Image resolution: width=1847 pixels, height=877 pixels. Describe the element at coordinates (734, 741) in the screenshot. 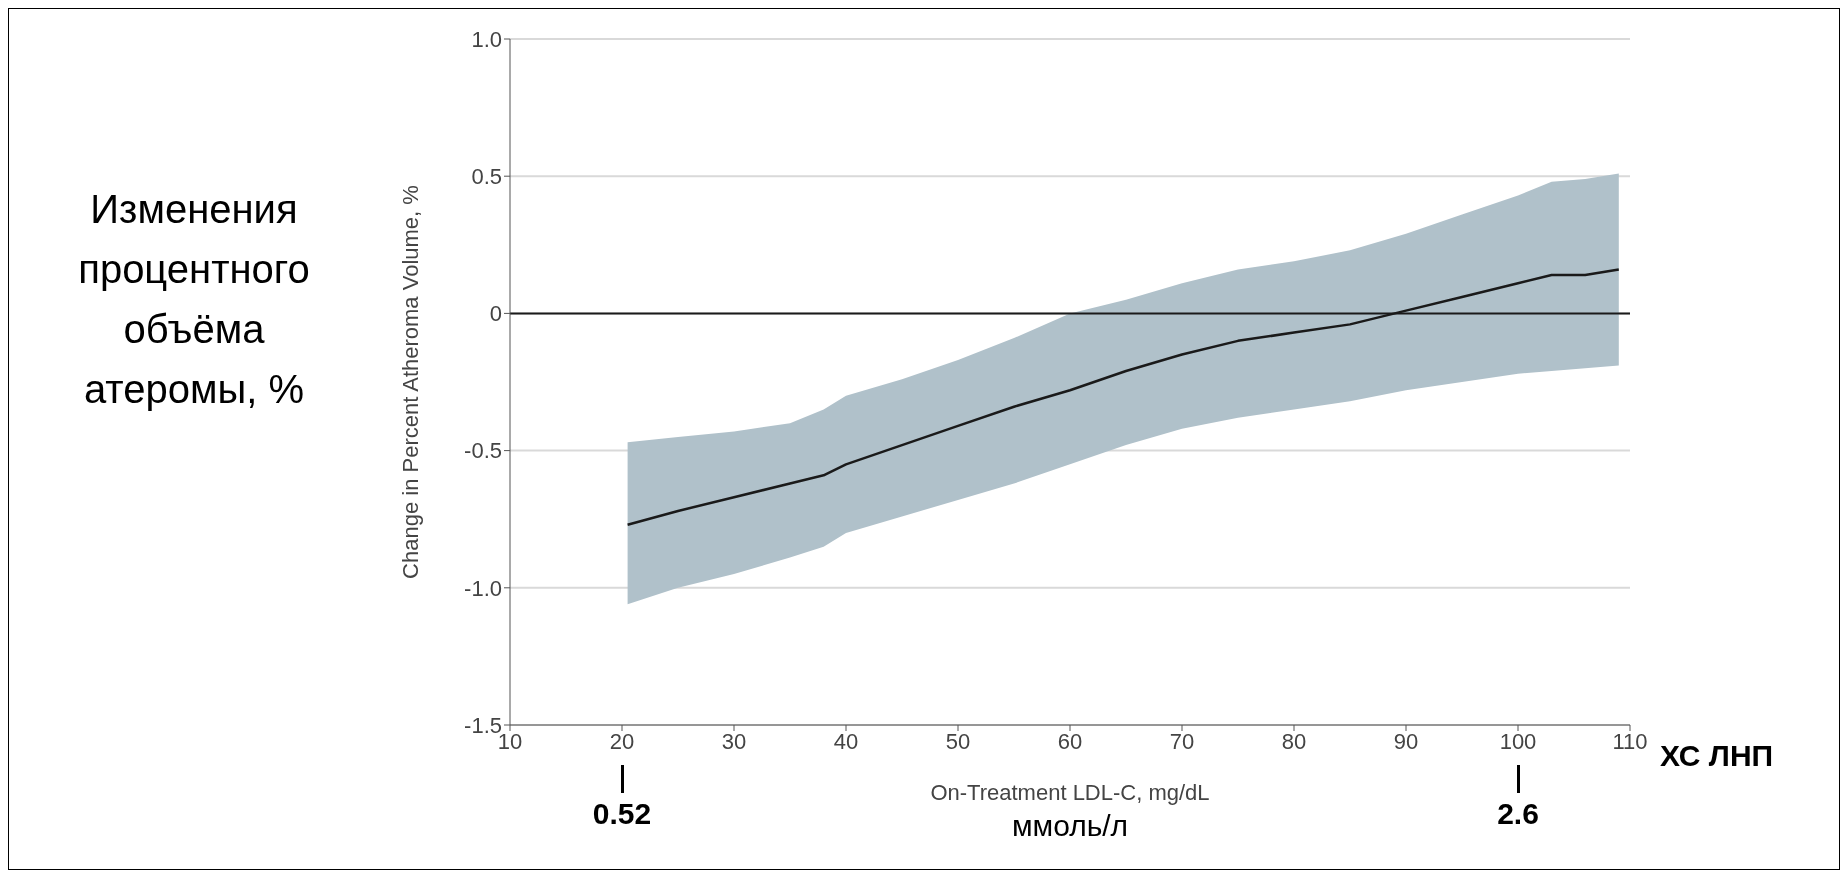

I see `x-tick-label: 30` at that location.